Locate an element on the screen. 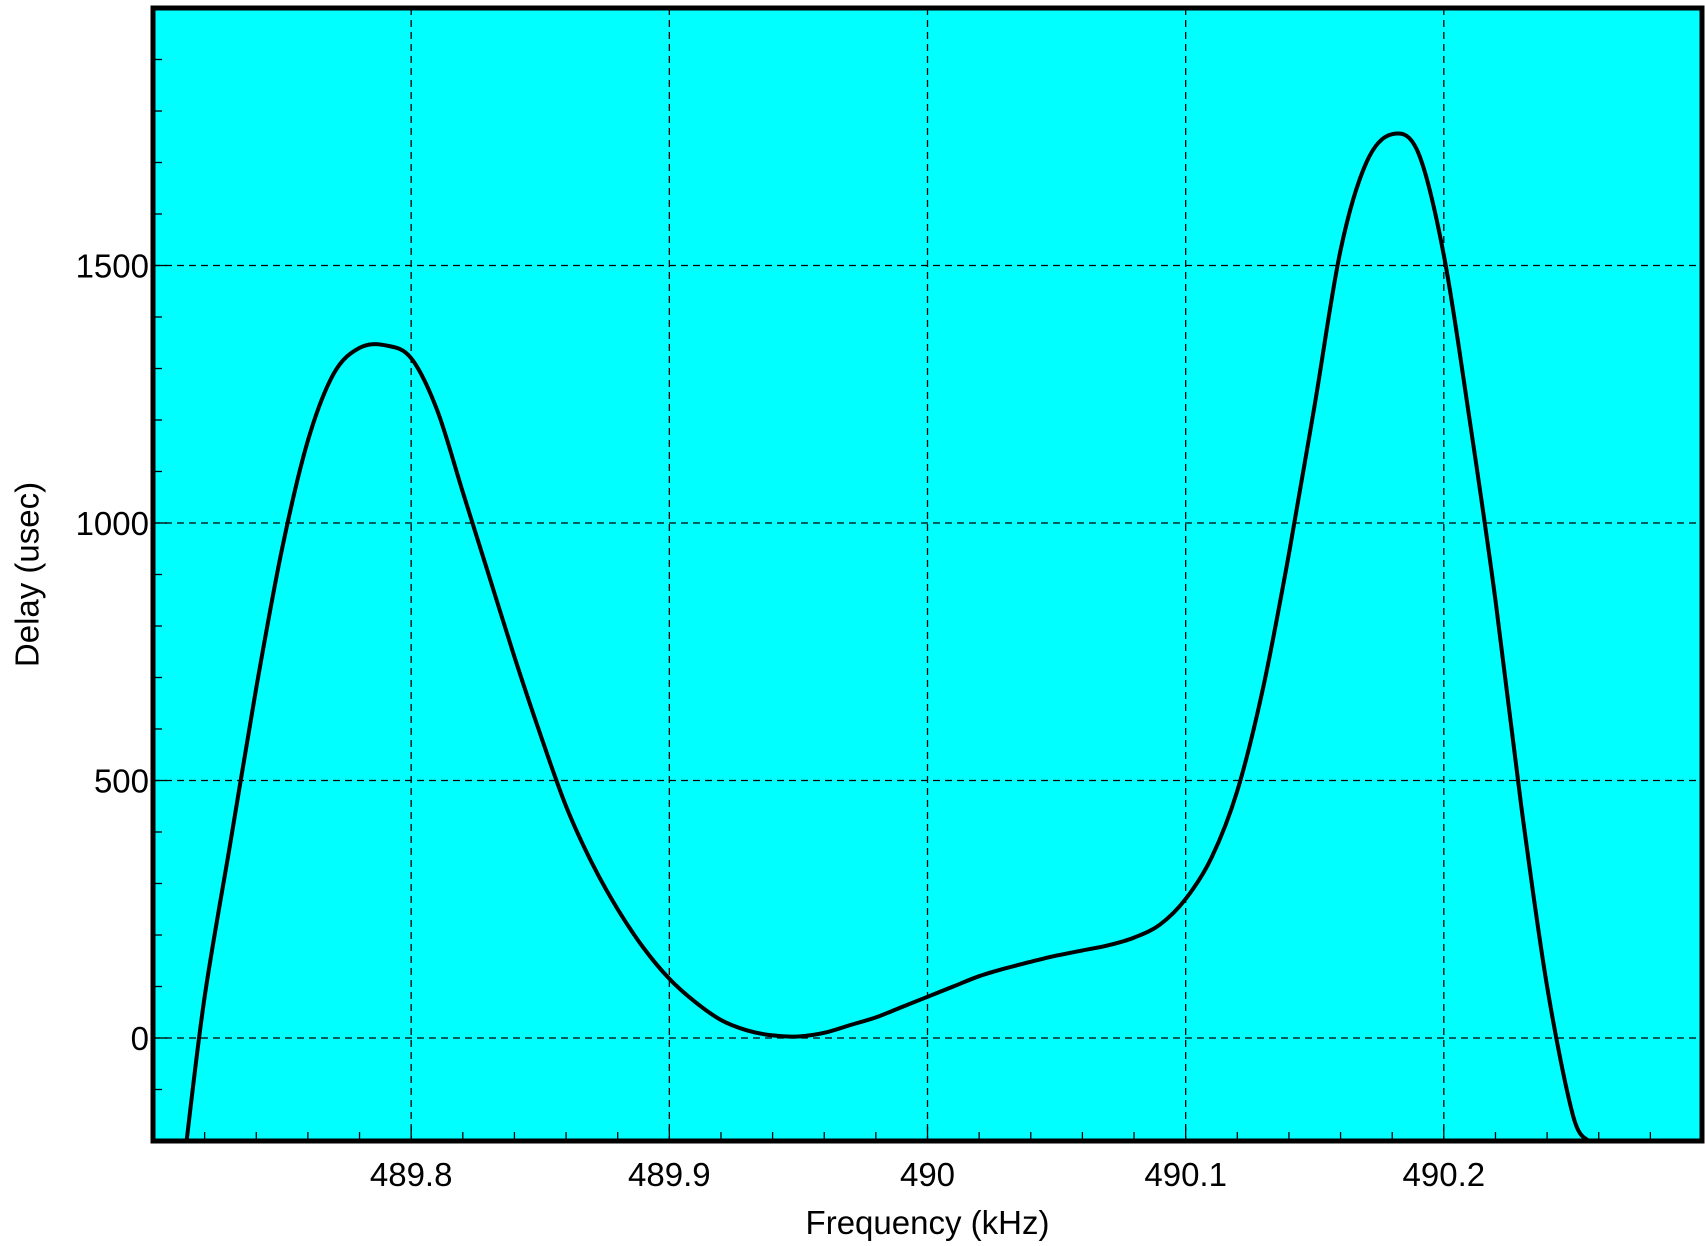  y-axis-label: Delay (usec) is located at coordinates (27, 574).